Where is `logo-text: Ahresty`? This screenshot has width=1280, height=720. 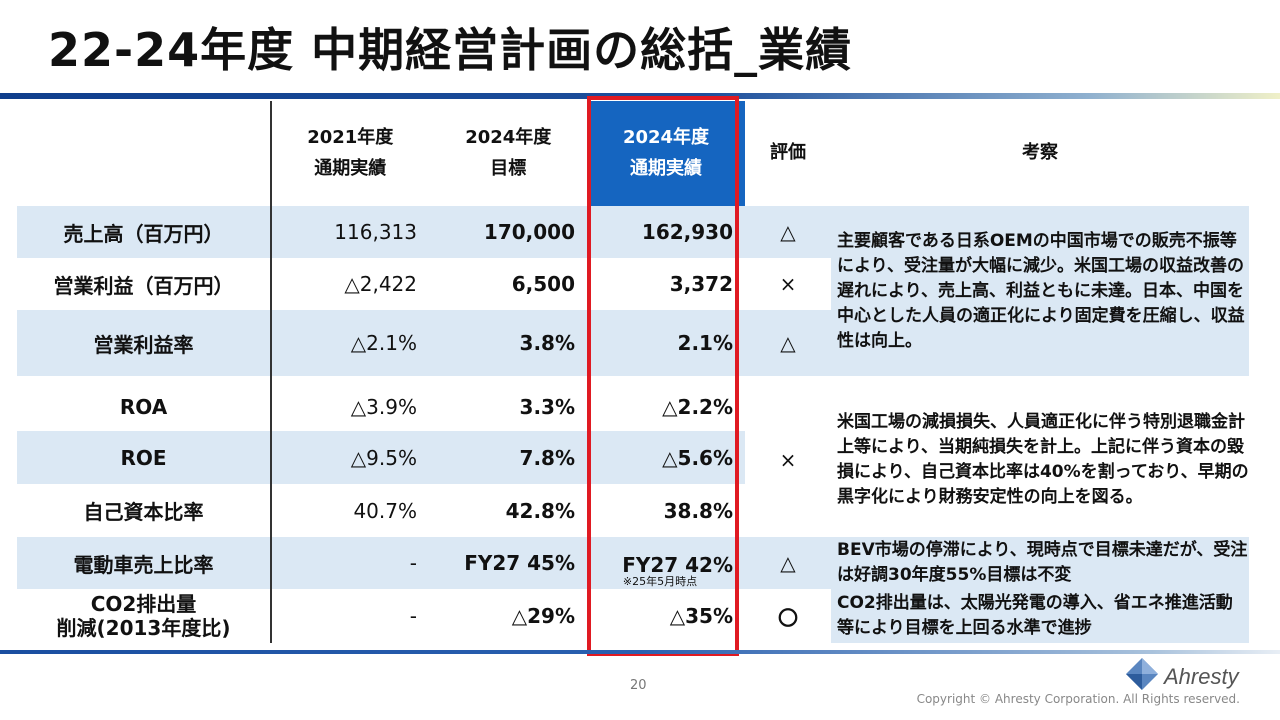 logo-text: Ahresty is located at coordinates (1201, 676).